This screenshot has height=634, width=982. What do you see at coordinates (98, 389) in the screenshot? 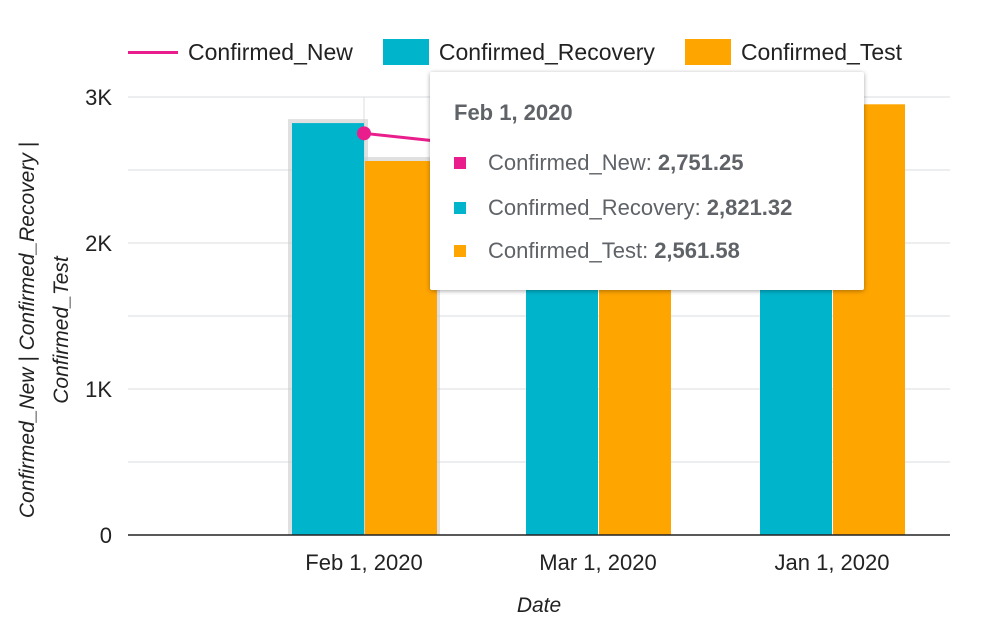
I see `y-tick-label: 1K` at bounding box center [98, 389].